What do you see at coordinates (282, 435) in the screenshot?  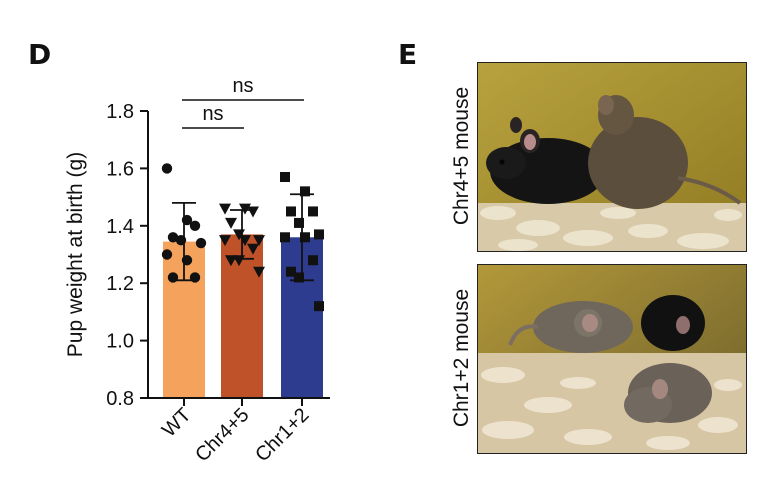 I see `x-tick-label-Chr1+2: Chr1+2` at bounding box center [282, 435].